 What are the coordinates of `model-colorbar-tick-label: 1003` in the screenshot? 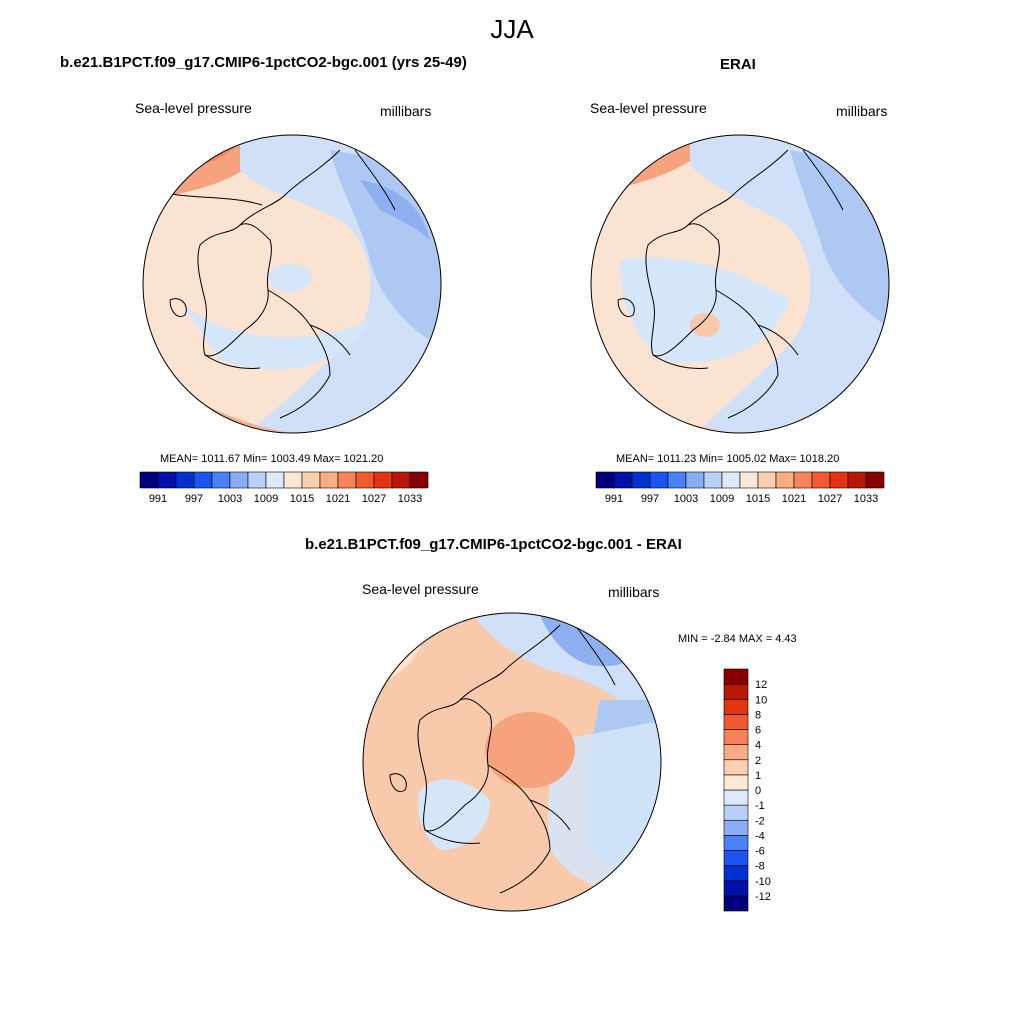 It's located at (230, 499).